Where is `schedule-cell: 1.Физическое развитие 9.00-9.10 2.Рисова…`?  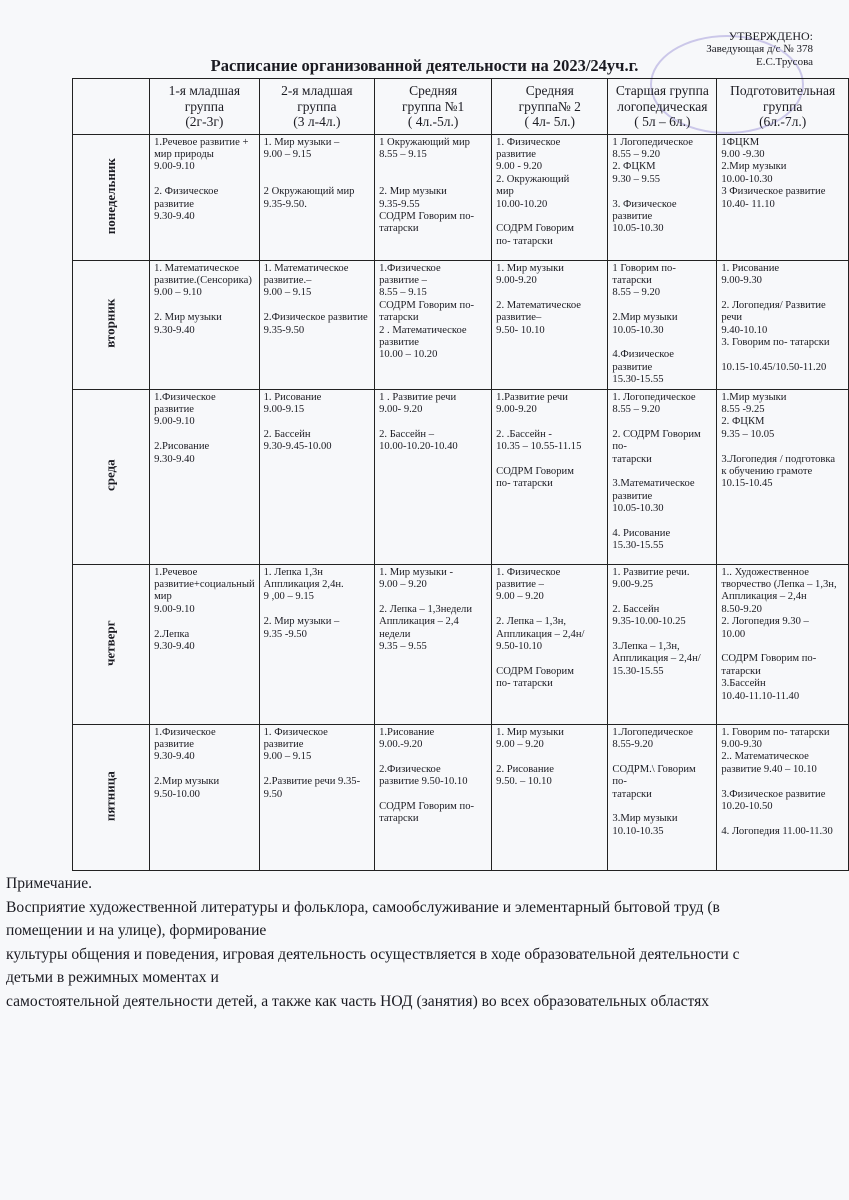
schedule-cell: 1.Физическое развитие 9.00-9.10 2.Рисова… is located at coordinates (204, 476).